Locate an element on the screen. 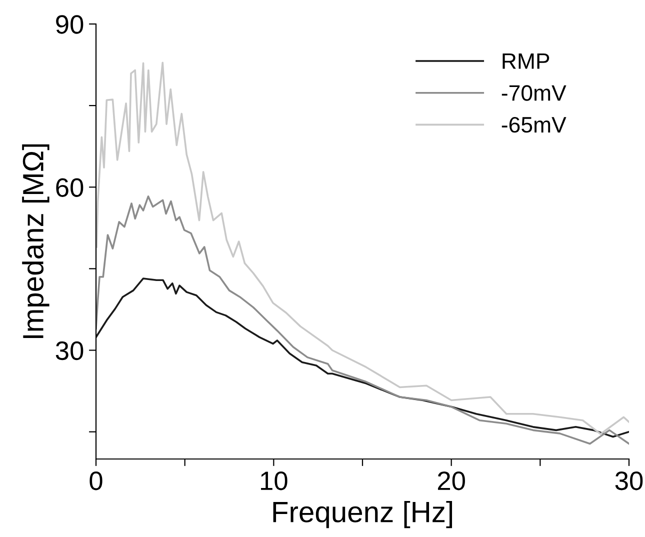 The width and height of the screenshot is (645, 537). x-tick-label: 30 is located at coordinates (629, 481).